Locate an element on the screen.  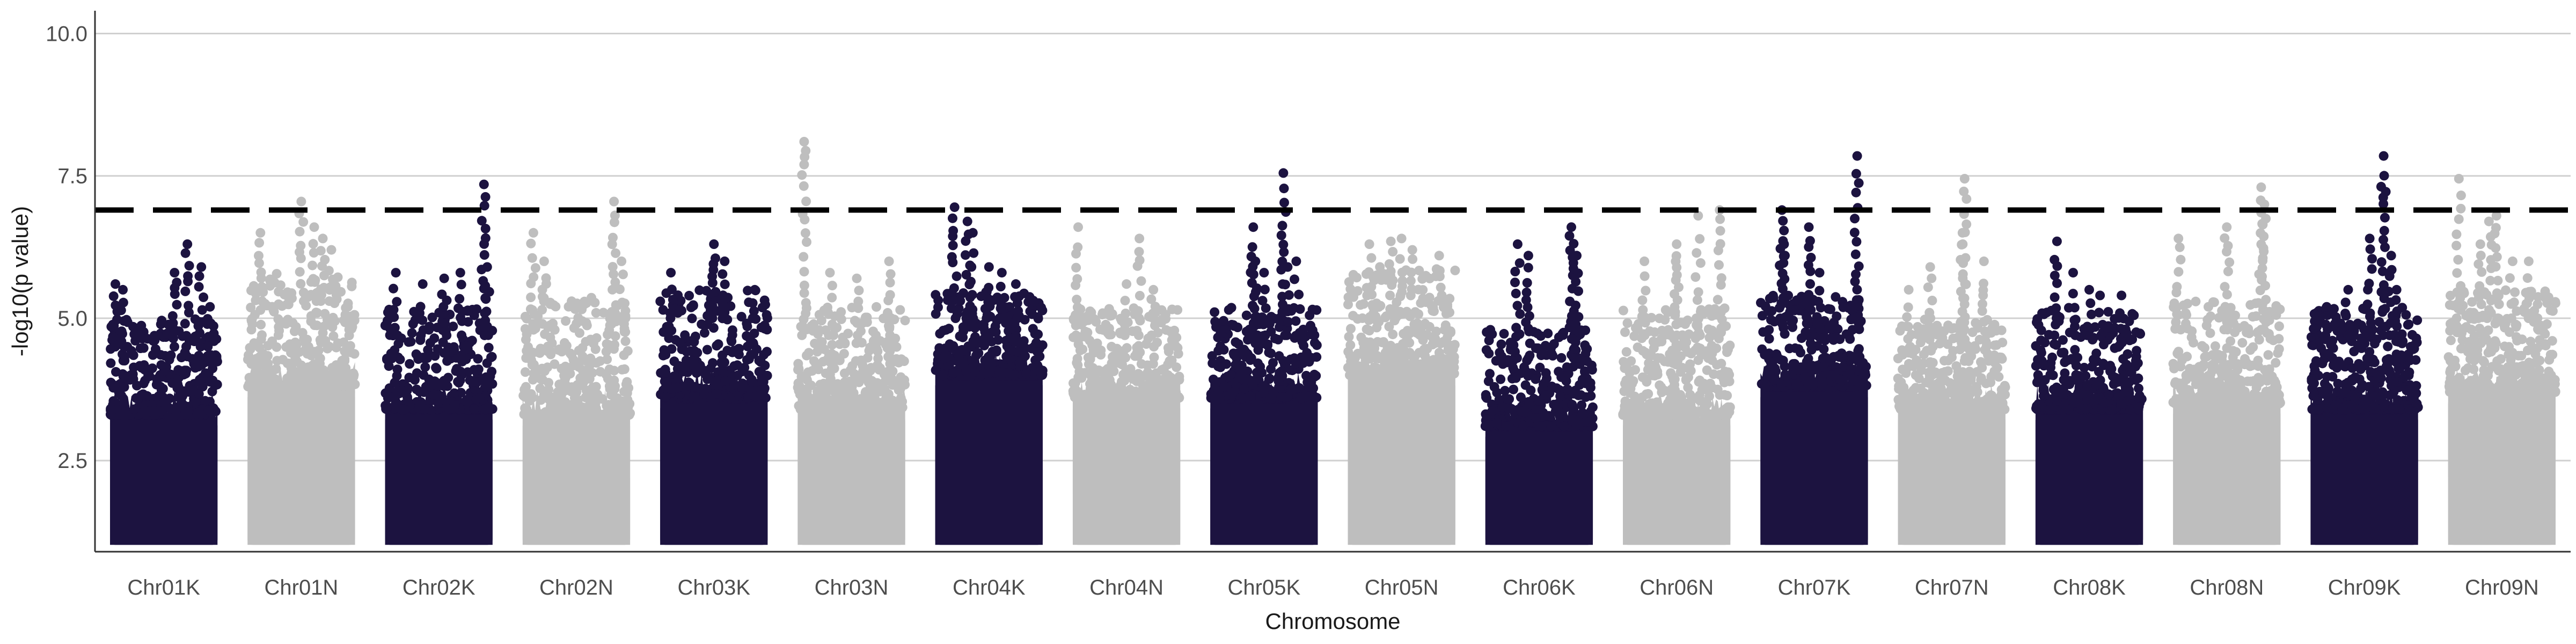
series-Chr02K is located at coordinates (438, 362).